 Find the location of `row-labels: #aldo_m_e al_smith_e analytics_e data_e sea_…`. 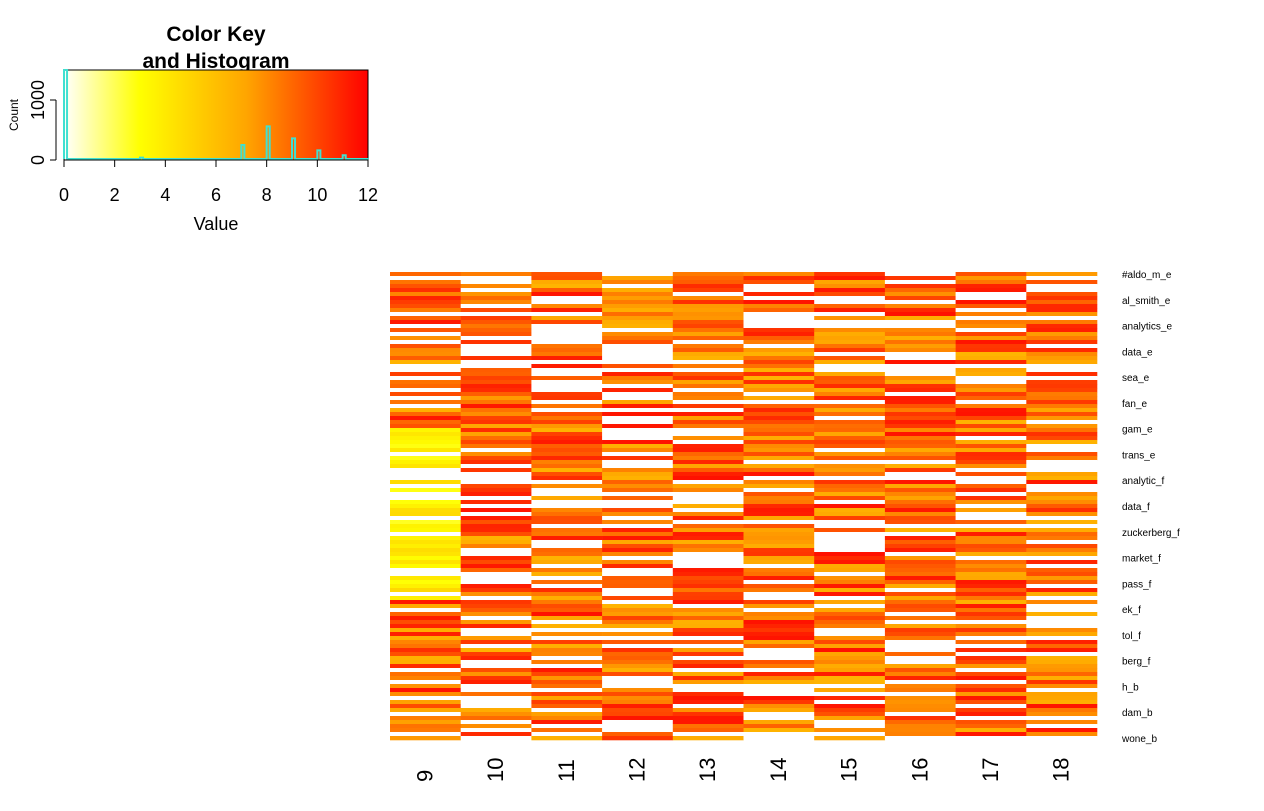

row-labels: #aldo_m_e al_smith_e analytics_e data_e sea_… is located at coordinates (1150, 507).